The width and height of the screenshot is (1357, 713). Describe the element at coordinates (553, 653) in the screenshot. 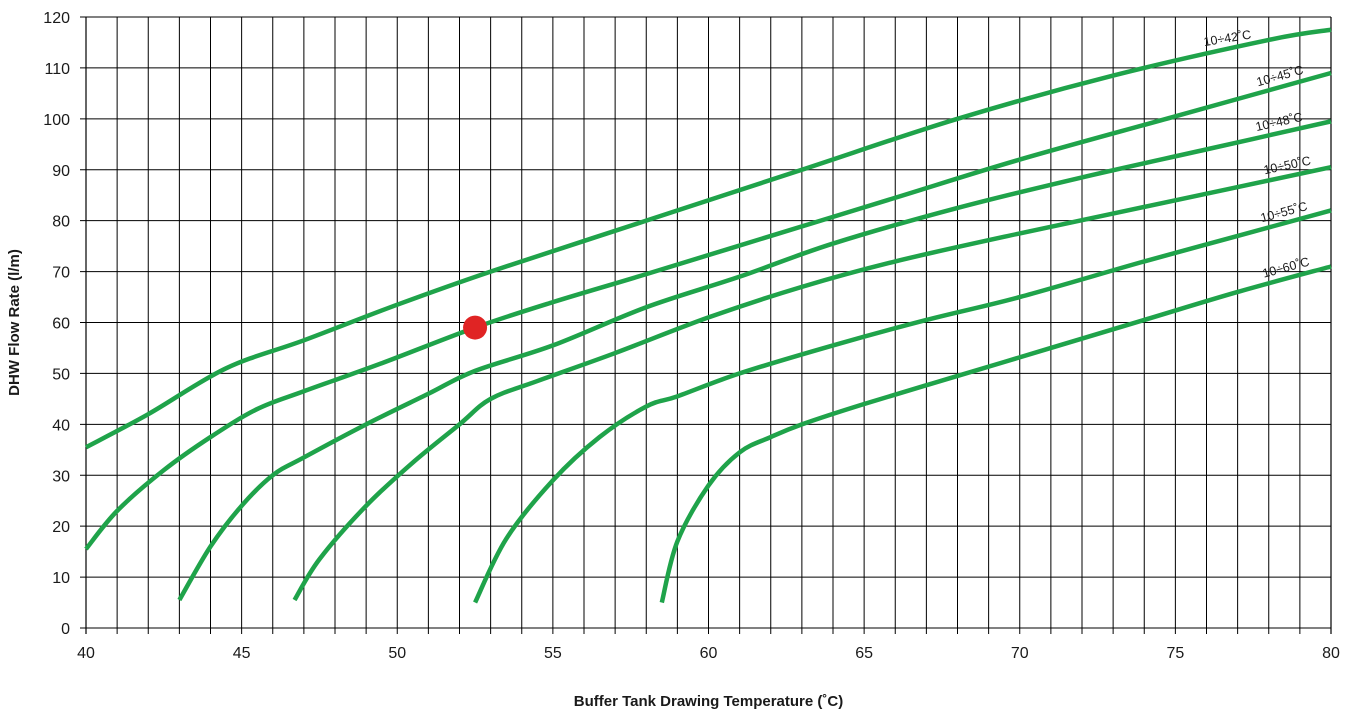

I see `x-tick-label: 55` at that location.